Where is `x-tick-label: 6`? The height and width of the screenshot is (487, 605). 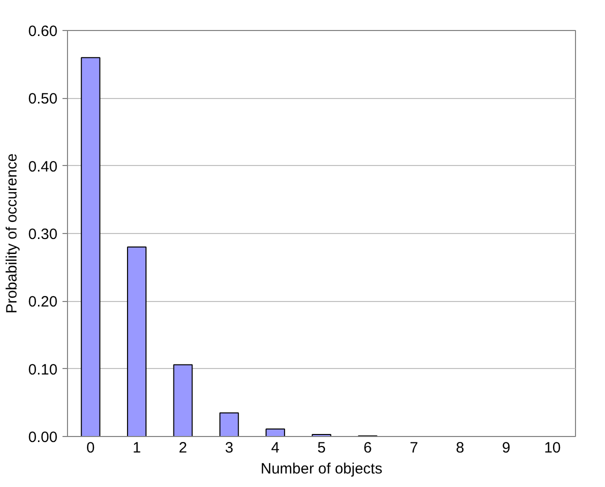
x-tick-label: 6 is located at coordinates (368, 448).